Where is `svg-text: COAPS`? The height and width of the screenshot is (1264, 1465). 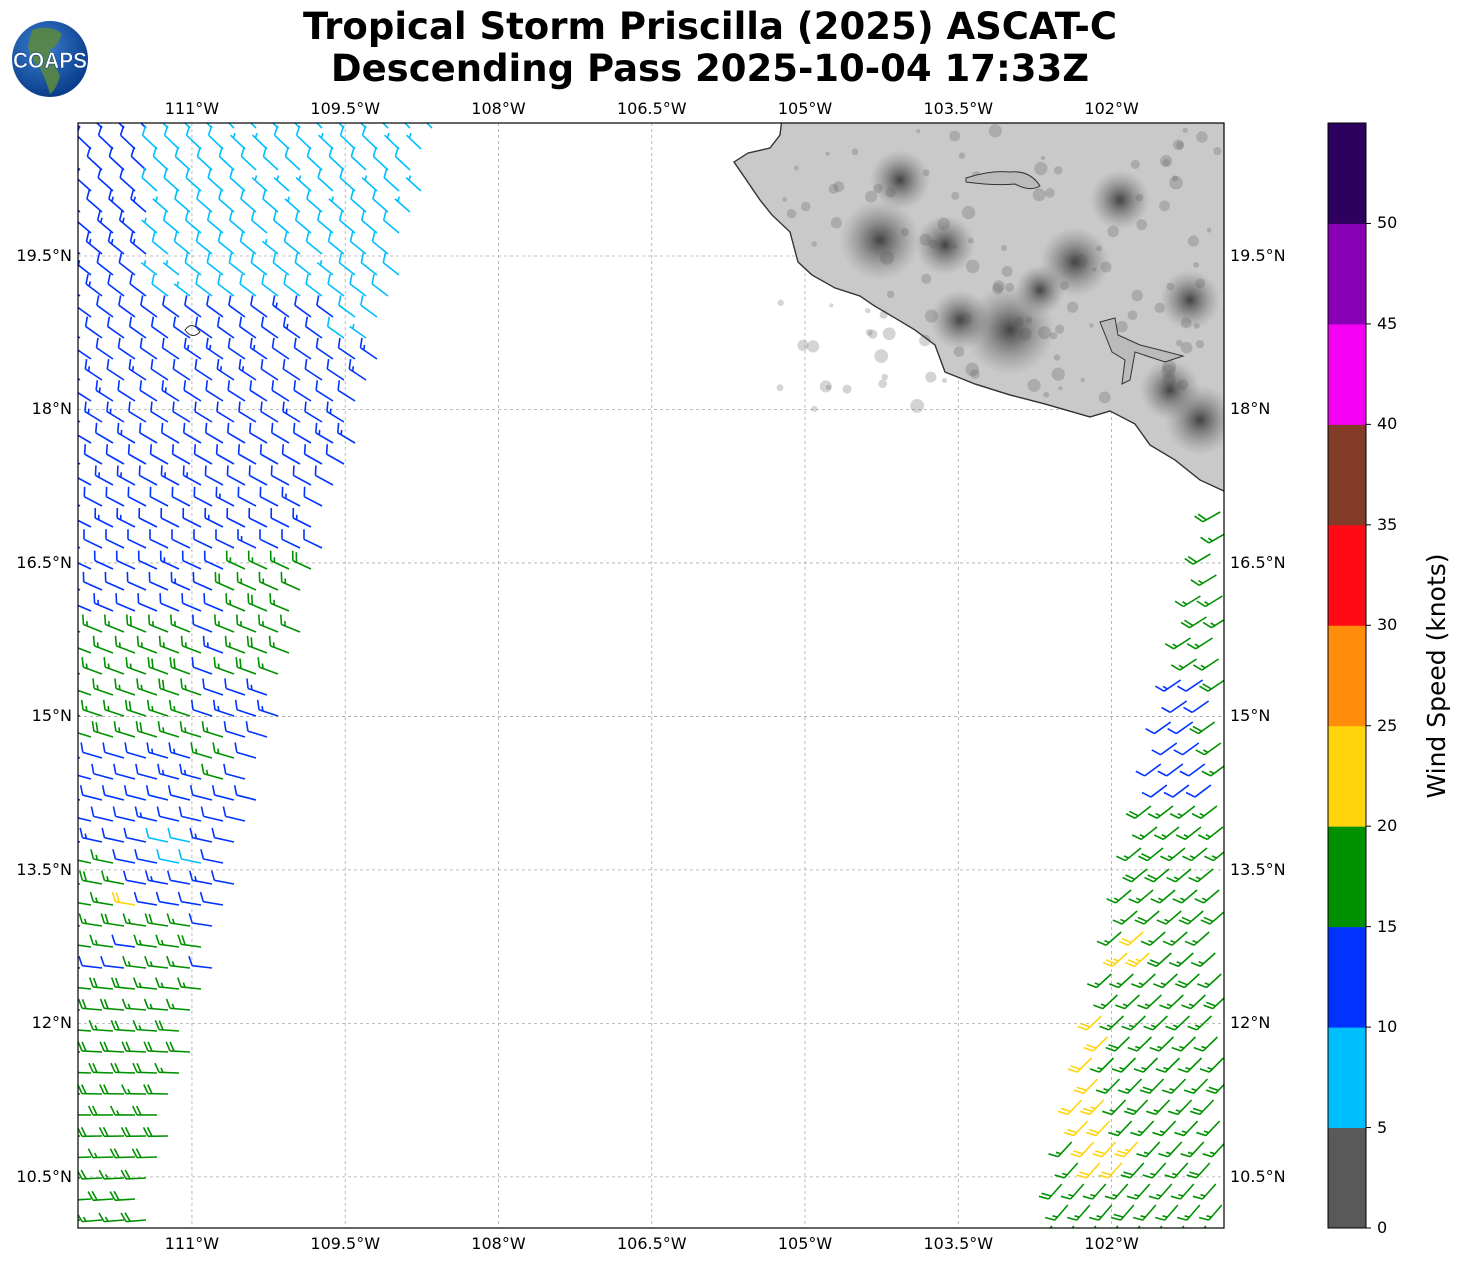 svg-text: COAPS is located at coordinates (50, 60).